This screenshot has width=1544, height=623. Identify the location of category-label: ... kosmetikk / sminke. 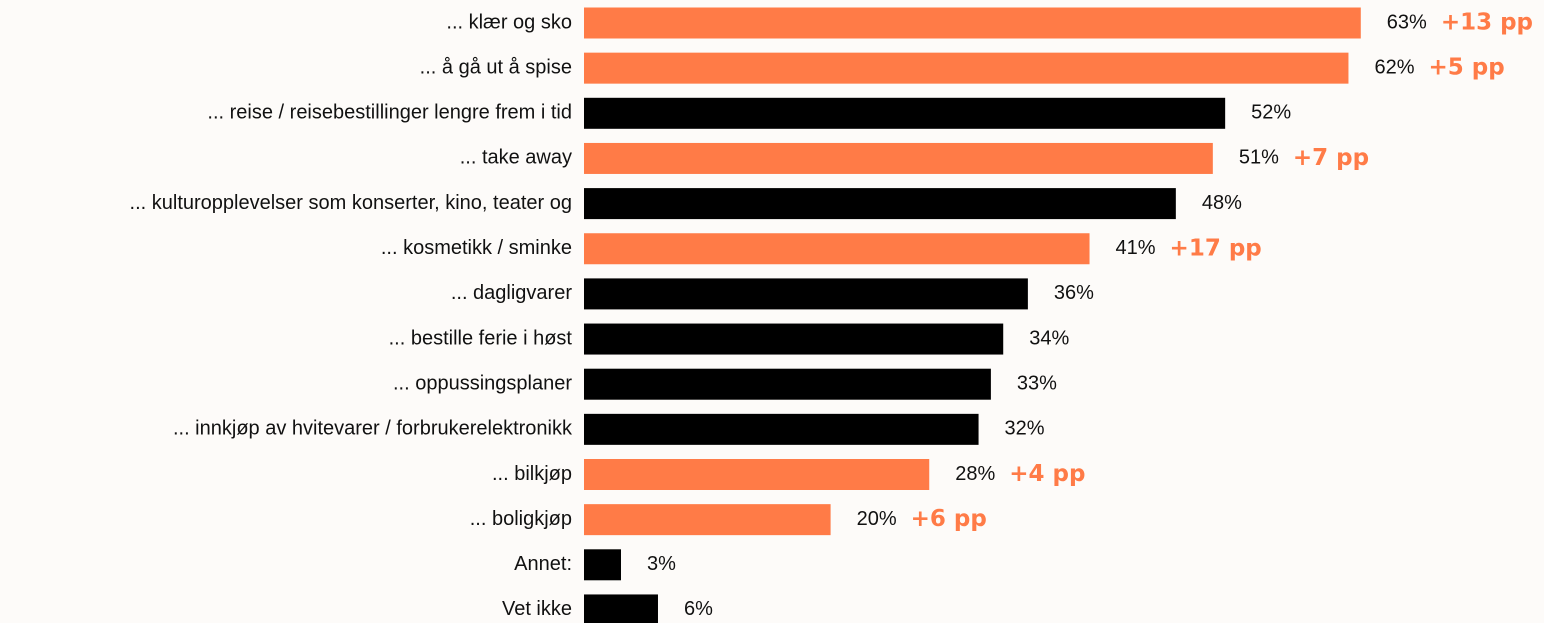
(476, 248).